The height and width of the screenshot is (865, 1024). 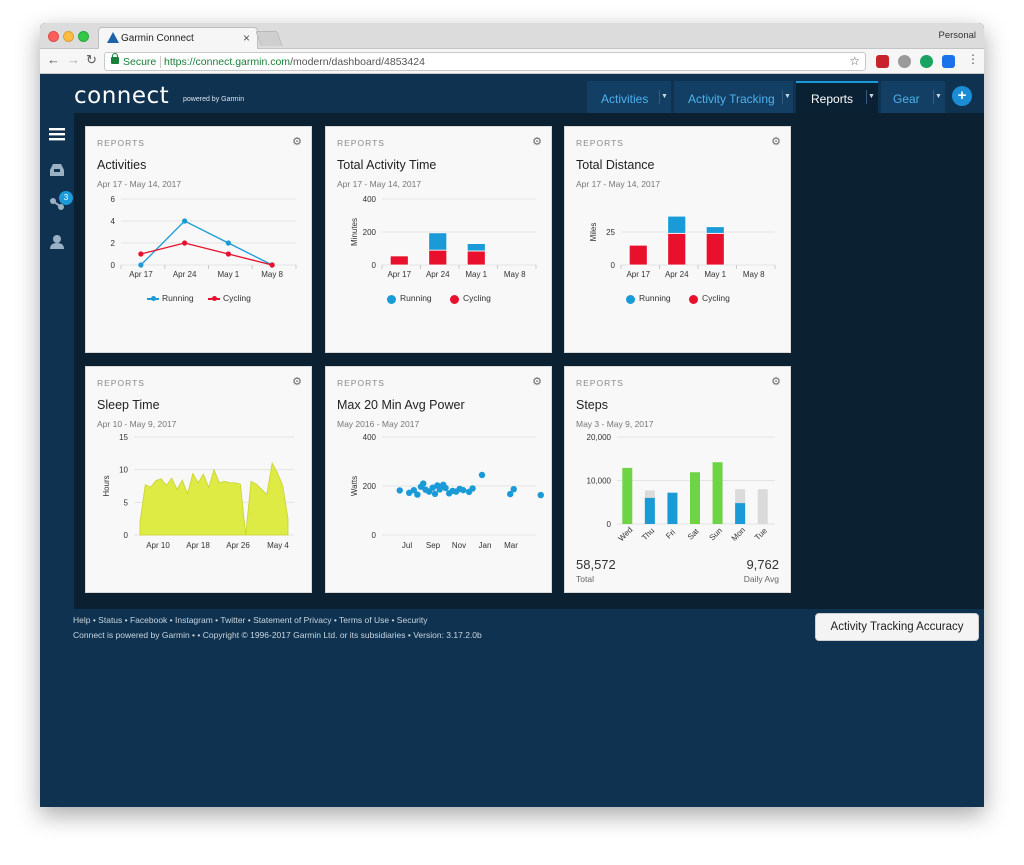 I want to click on garmin-favicon-icon, so click(x=113, y=37).